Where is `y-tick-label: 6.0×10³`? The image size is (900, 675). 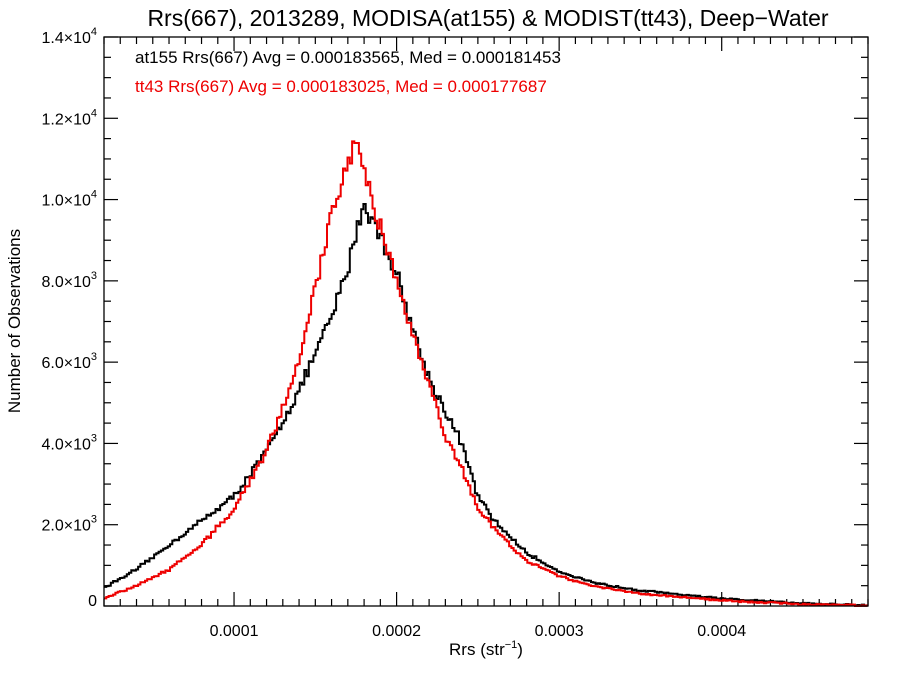
y-tick-label: 6.0×10³ is located at coordinates (69, 361).